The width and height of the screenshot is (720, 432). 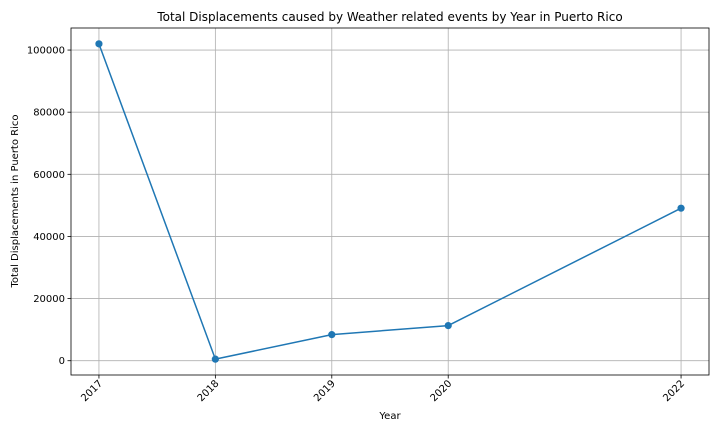 I want to click on x-axis-title: Year, so click(x=389, y=416).